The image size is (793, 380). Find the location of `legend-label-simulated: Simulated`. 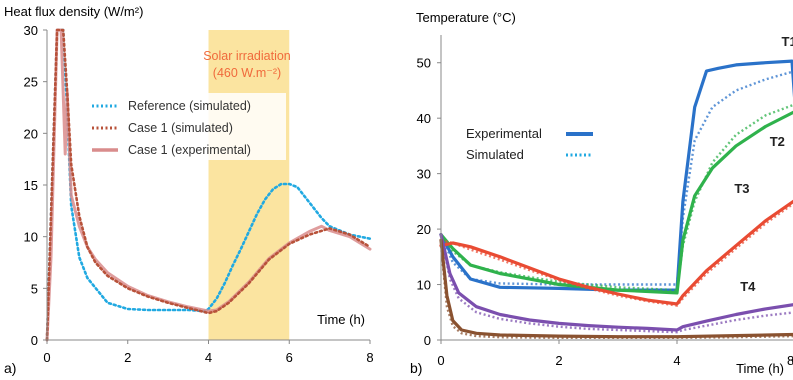

legend-label-simulated: Simulated is located at coordinates (495, 154).